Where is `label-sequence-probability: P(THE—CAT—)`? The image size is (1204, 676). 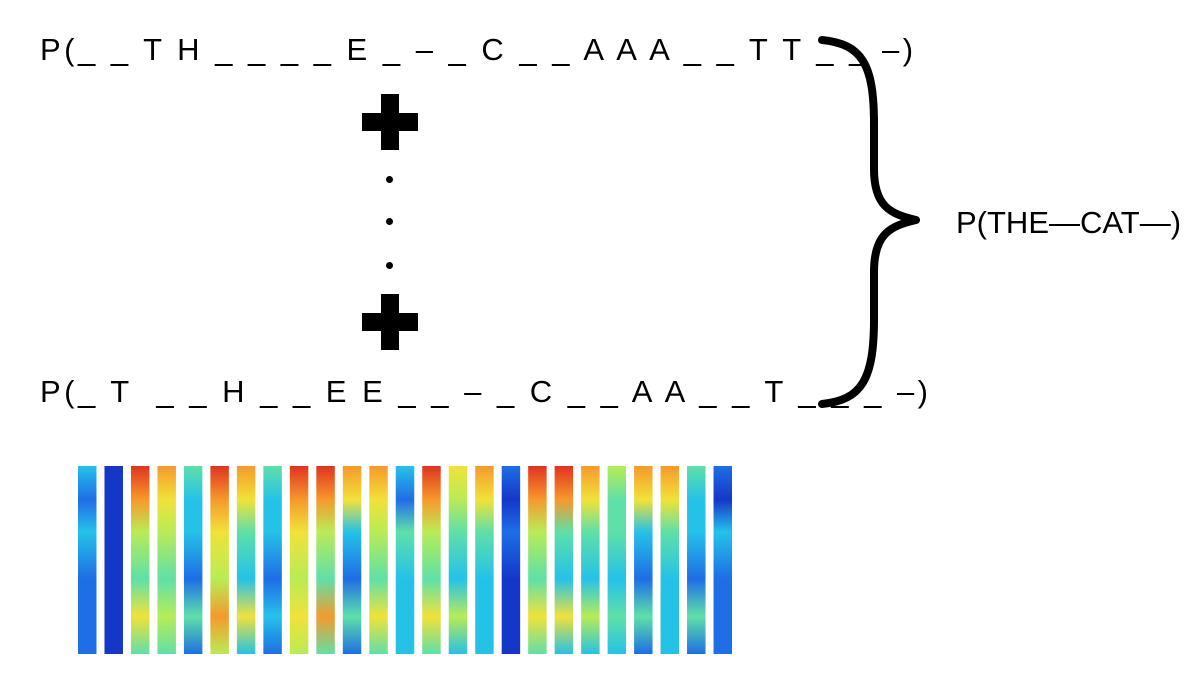 label-sequence-probability: P(THE—CAT—) is located at coordinates (1069, 222).